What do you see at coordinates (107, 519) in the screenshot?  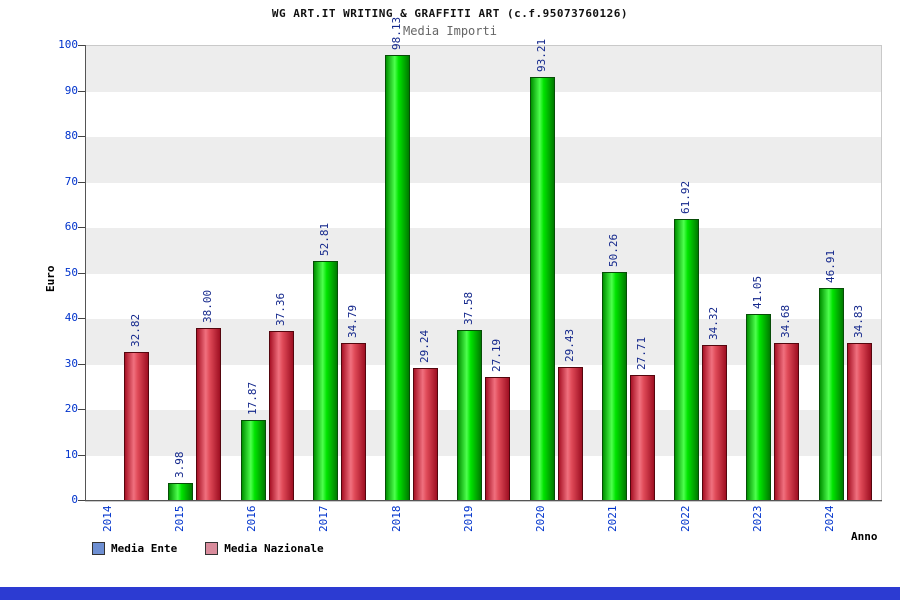 I see `x-tick-label-2014: 2014` at bounding box center [107, 519].